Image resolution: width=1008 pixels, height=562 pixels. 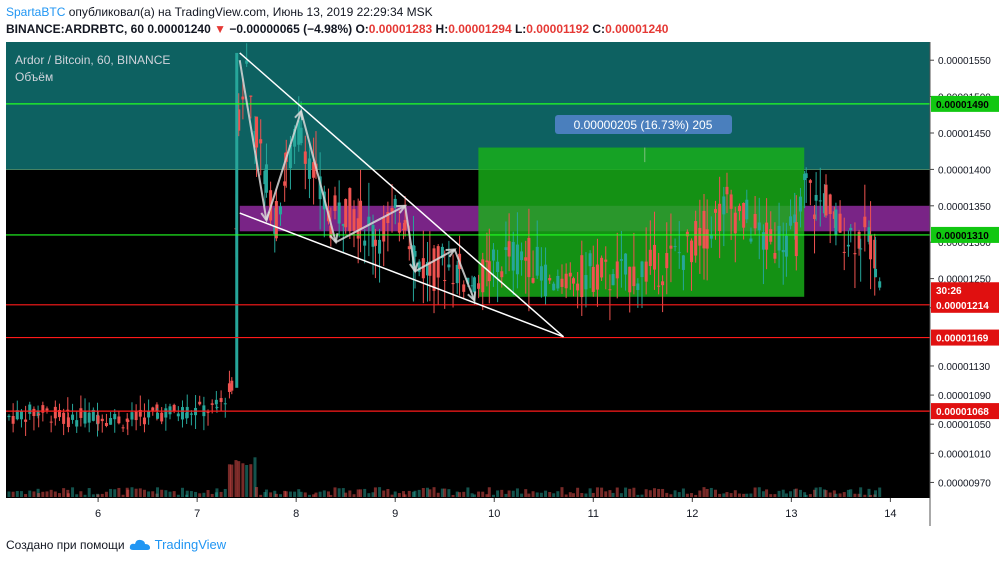 What do you see at coordinates (962, 236) in the screenshot?
I see `price-badge: 0.00001310` at bounding box center [962, 236].